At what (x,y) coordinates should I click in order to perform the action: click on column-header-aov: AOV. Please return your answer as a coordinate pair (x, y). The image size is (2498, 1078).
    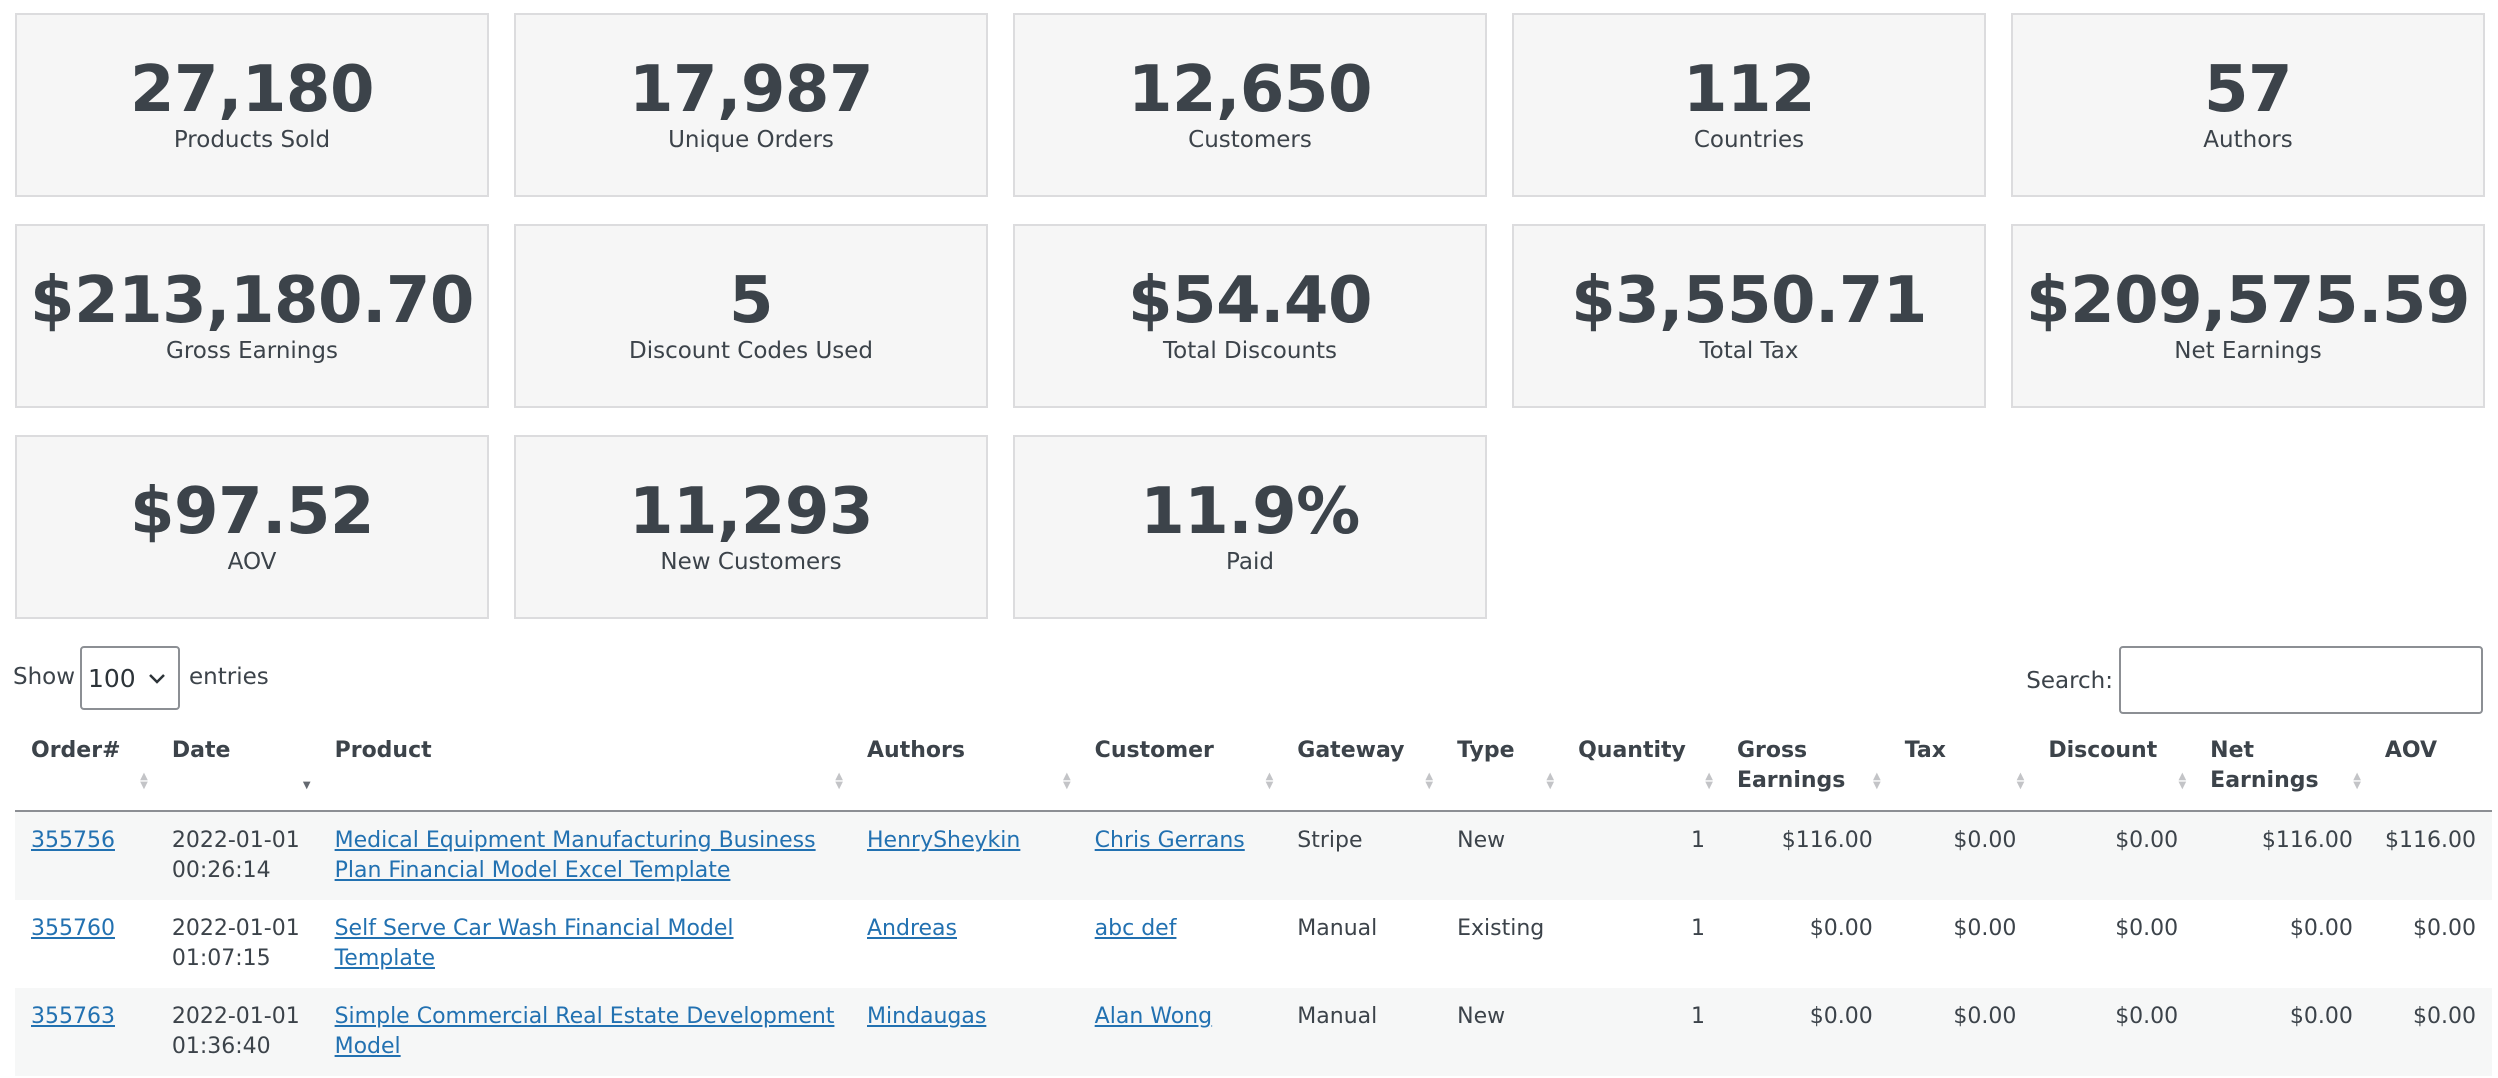
    Looking at the image, I should click on (2430, 767).